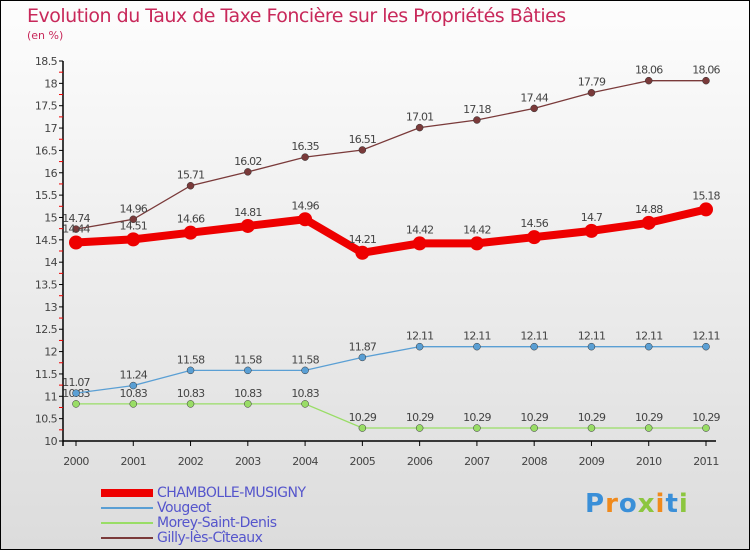  What do you see at coordinates (134, 208) in the screenshot?
I see `data-label: 14.96` at bounding box center [134, 208].